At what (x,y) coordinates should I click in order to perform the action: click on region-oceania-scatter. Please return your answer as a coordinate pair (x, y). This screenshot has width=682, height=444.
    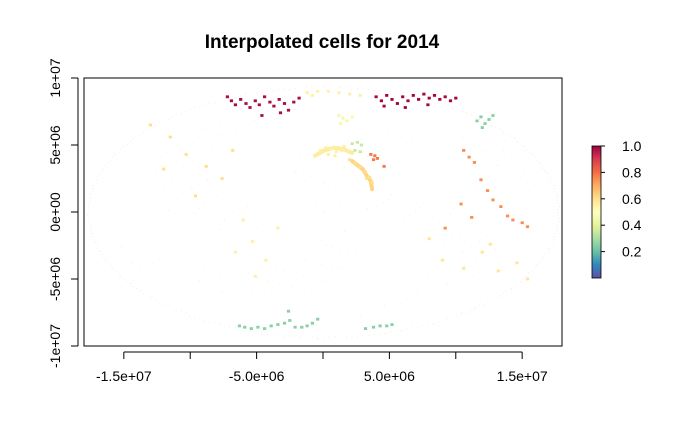
    Looking at the image, I should click on (478, 259).